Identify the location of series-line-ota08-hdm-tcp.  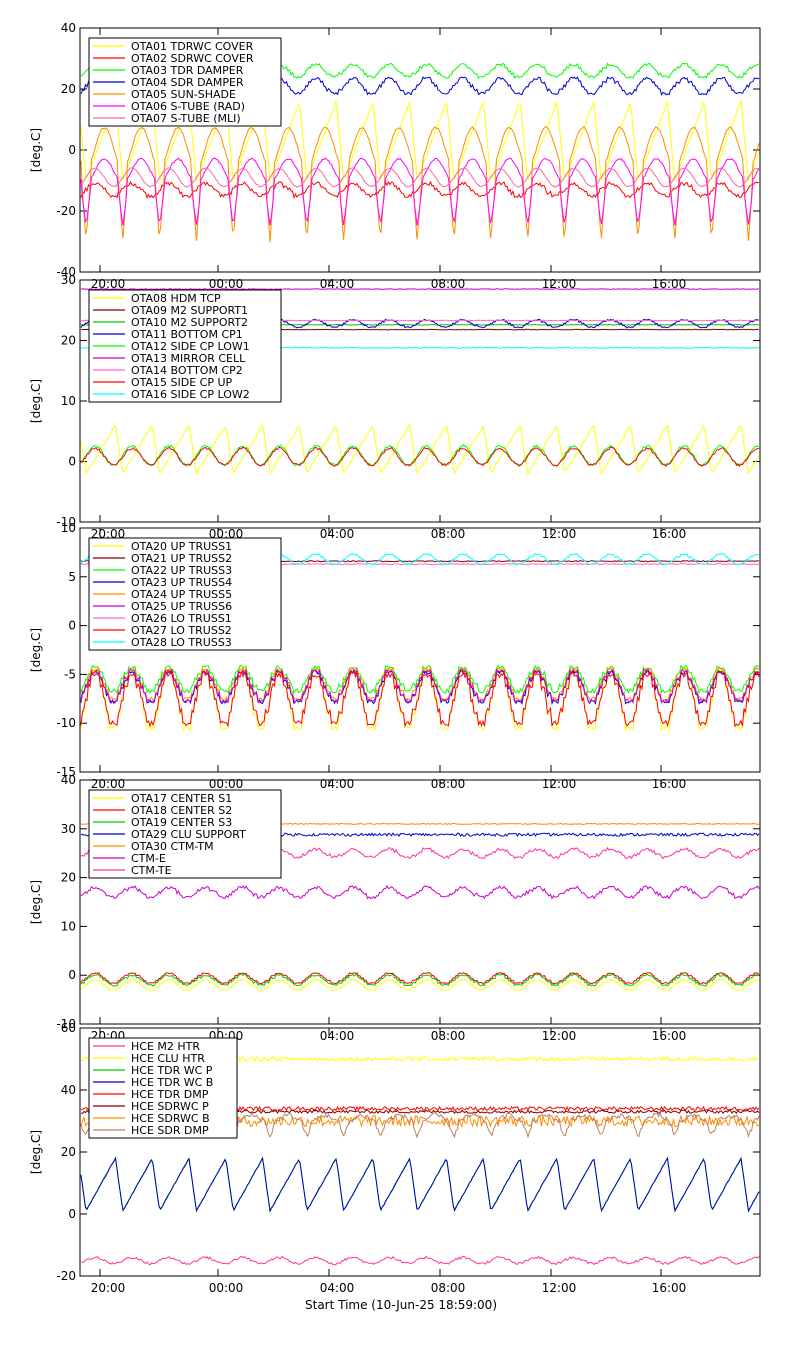
(420, 449).